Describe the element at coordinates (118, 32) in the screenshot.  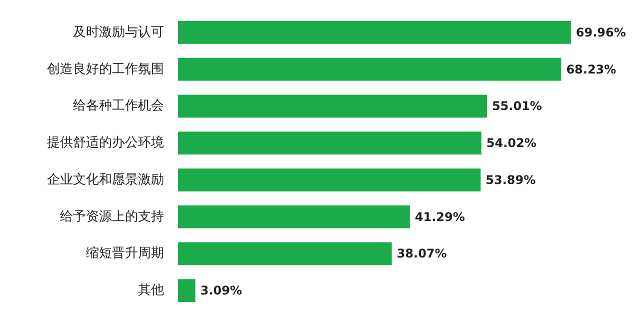
I see `y-tick-label: 及时激励与认可` at that location.